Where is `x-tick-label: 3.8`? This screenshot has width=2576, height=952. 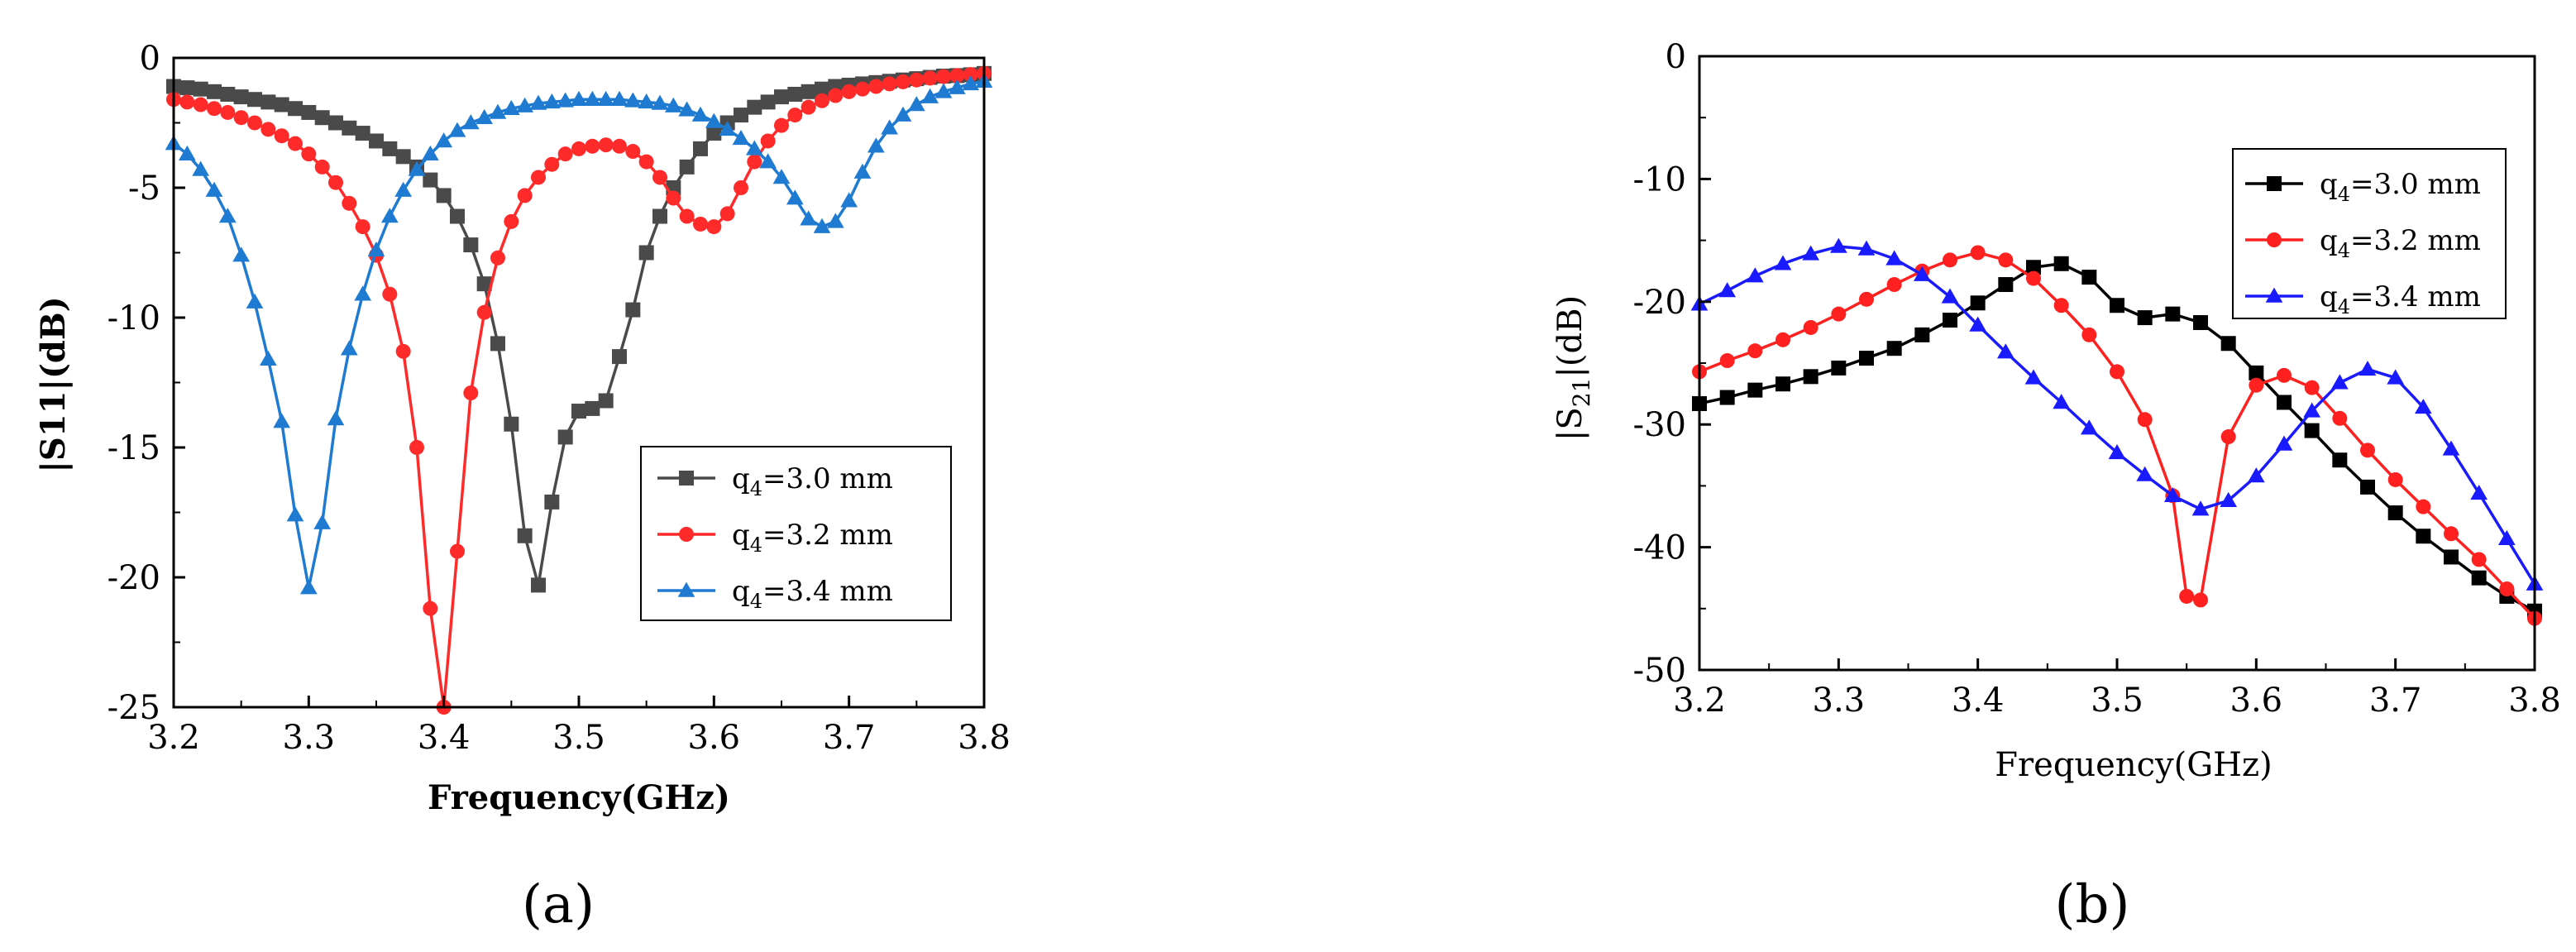 x-tick-label: 3.8 is located at coordinates (2534, 701).